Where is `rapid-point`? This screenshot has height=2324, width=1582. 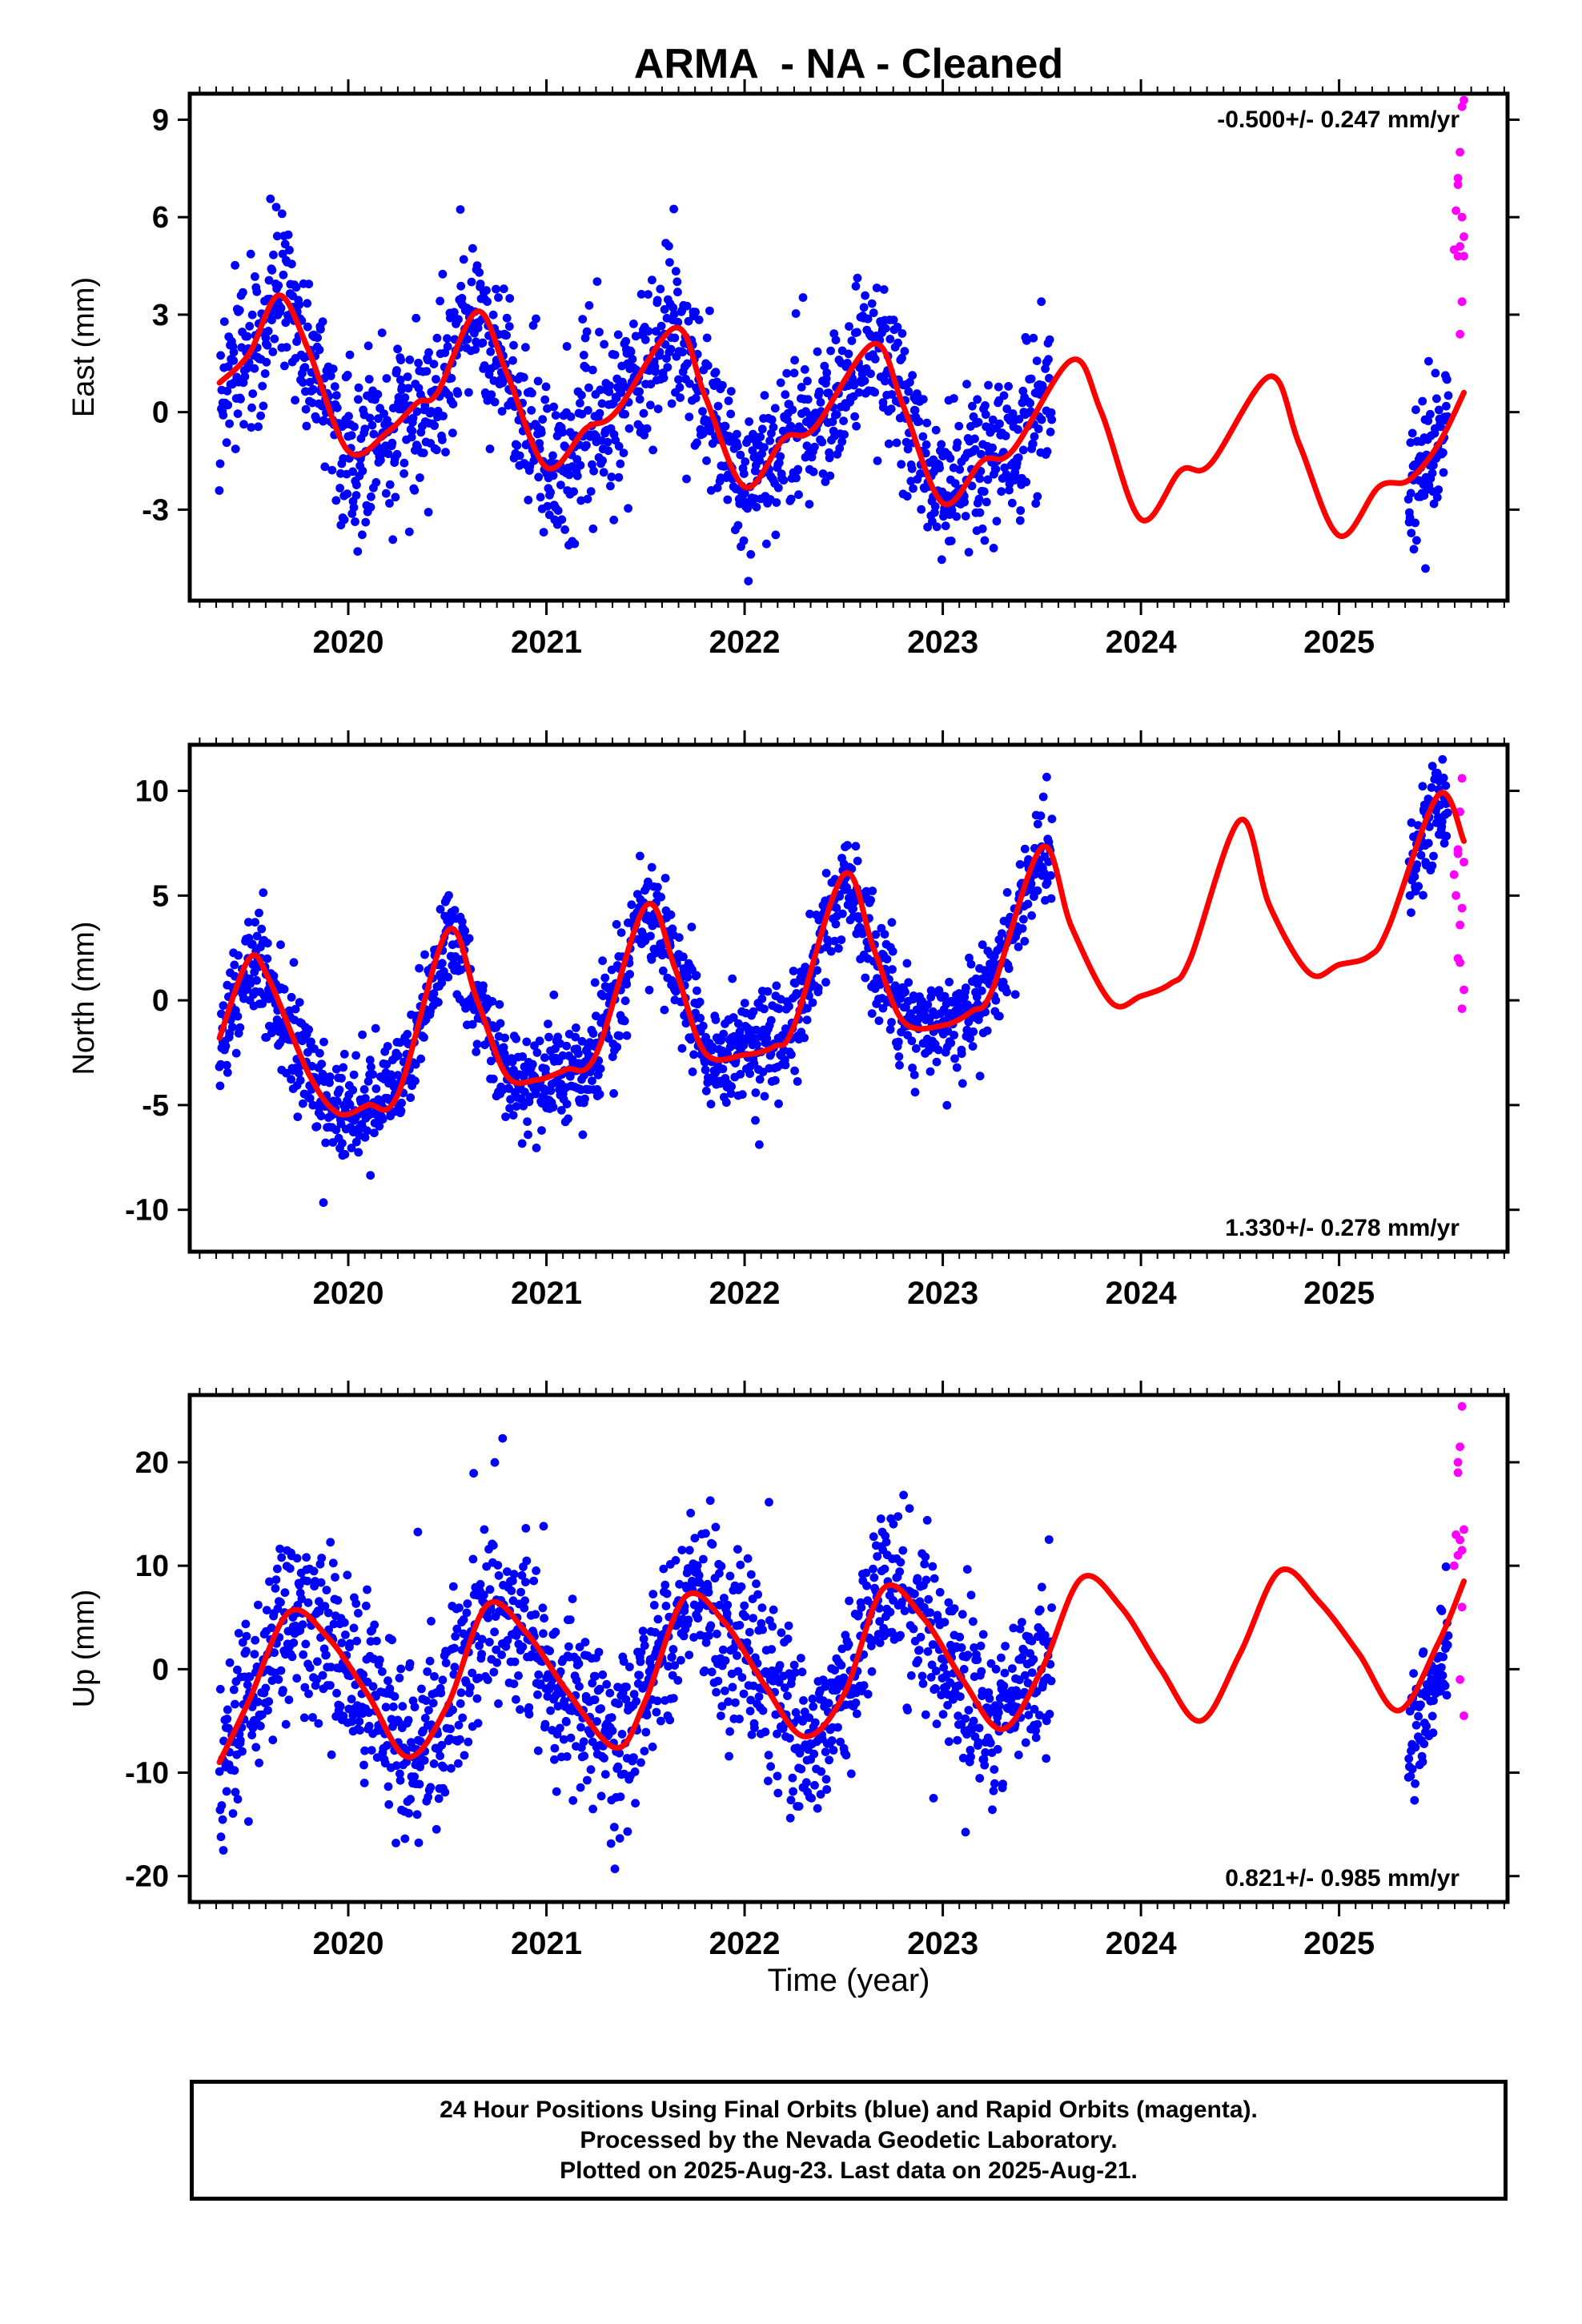
rapid-point is located at coordinates (1462, 217).